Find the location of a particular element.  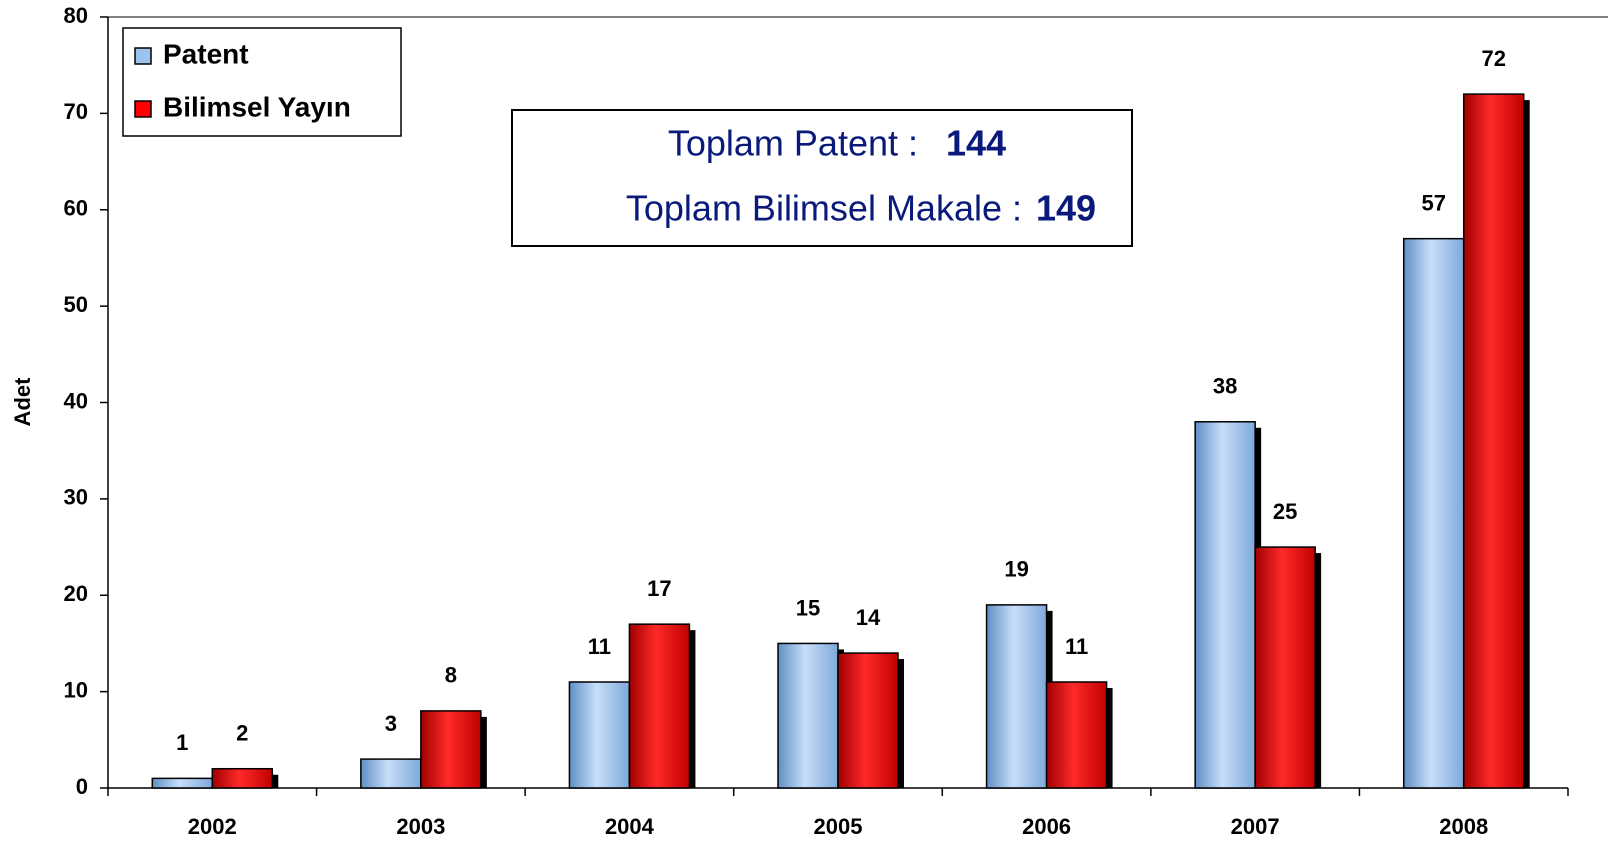

x-tick-label: 2004 is located at coordinates (630, 826).